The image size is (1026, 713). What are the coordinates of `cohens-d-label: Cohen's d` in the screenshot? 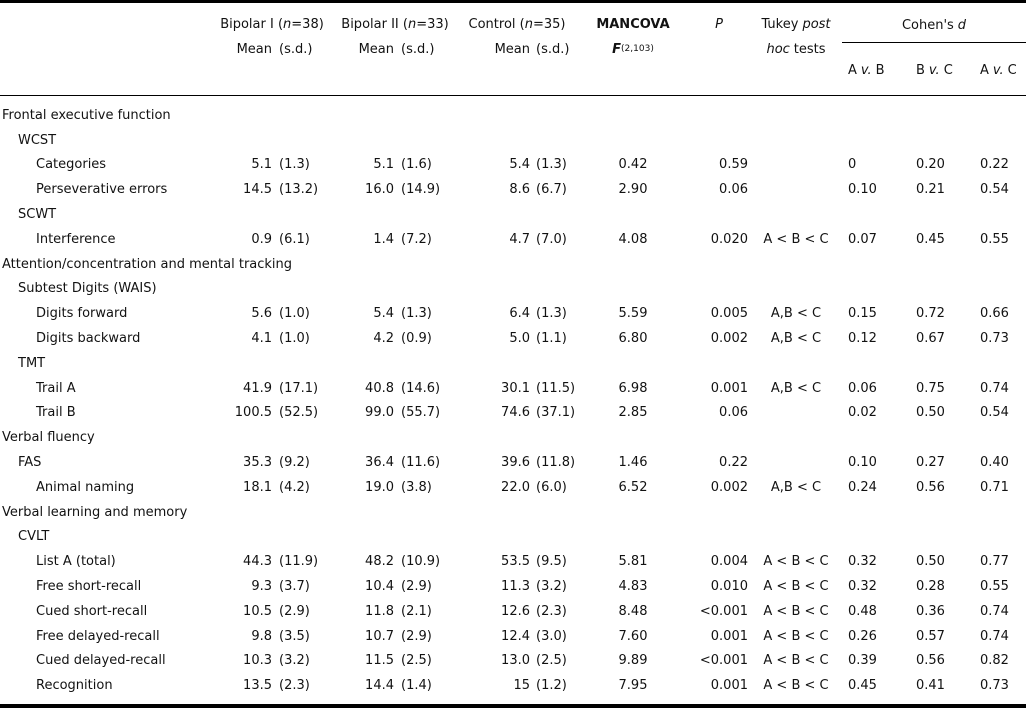 It's located at (934, 23).